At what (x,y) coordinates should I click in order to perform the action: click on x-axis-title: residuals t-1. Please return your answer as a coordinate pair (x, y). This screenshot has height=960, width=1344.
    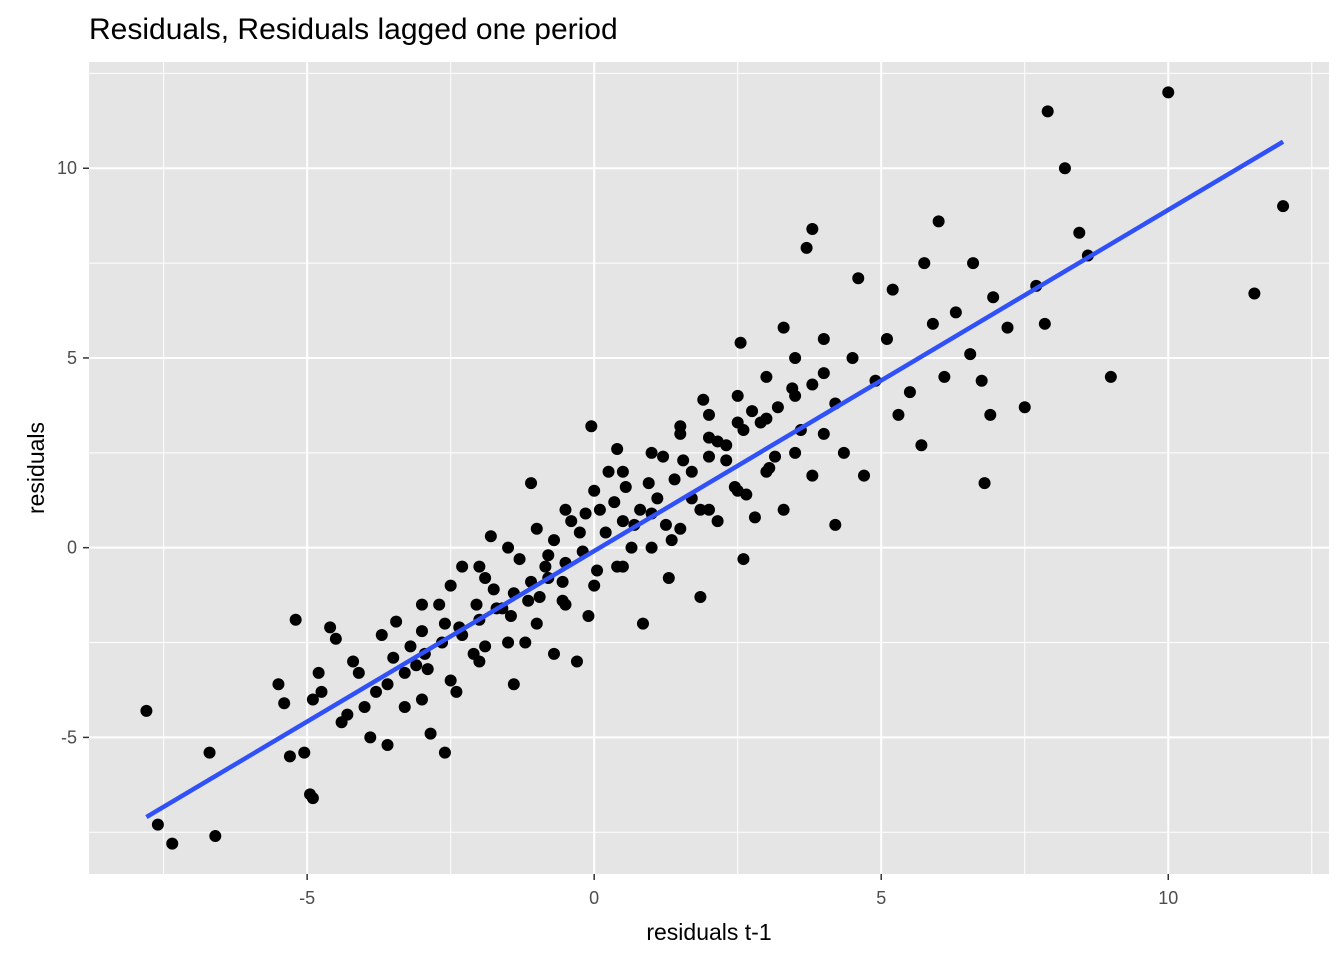
    Looking at the image, I should click on (708, 932).